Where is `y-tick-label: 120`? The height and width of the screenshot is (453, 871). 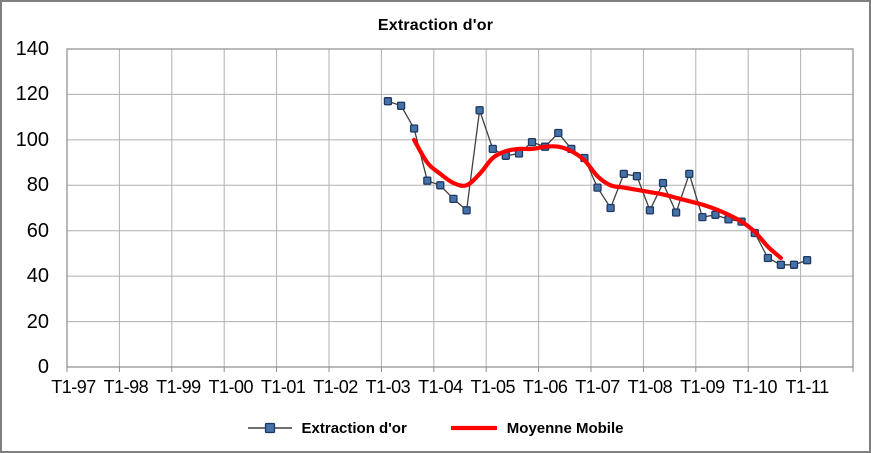
y-tick-label: 120 is located at coordinates (32, 94).